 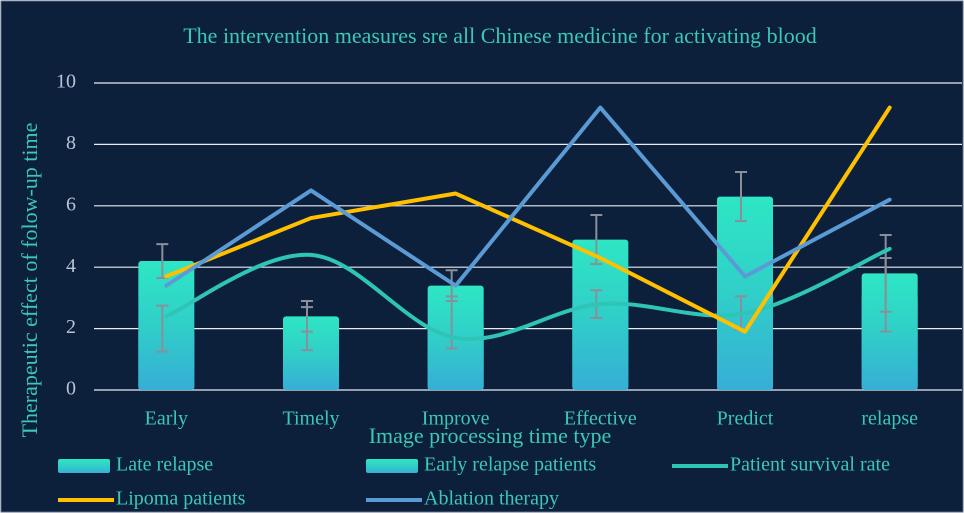 I want to click on legend-label: Late relapse, so click(x=164, y=465).